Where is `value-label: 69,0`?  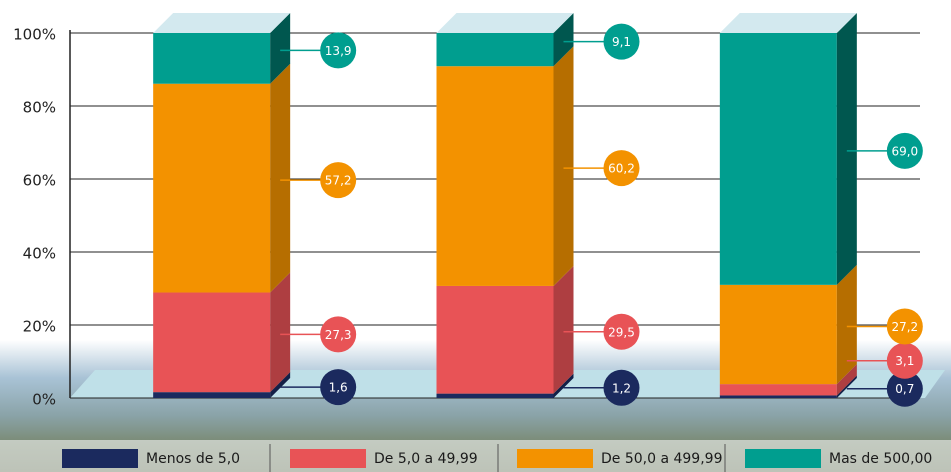 value-label: 69,0 is located at coordinates (904, 151).